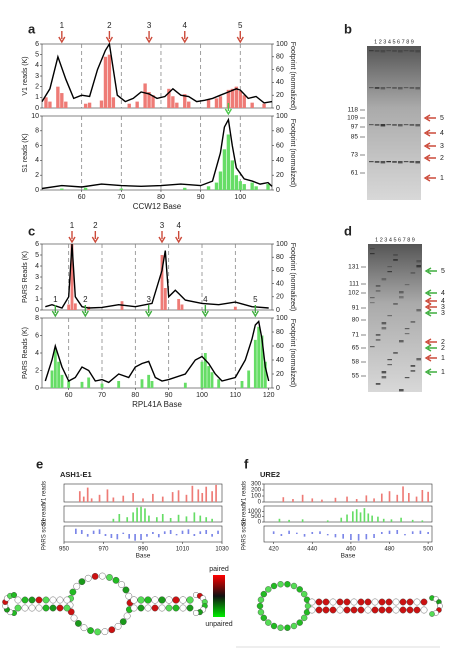  Describe the element at coordinates (72, 225) in the screenshot. I see `arrow-label: 1` at that location.